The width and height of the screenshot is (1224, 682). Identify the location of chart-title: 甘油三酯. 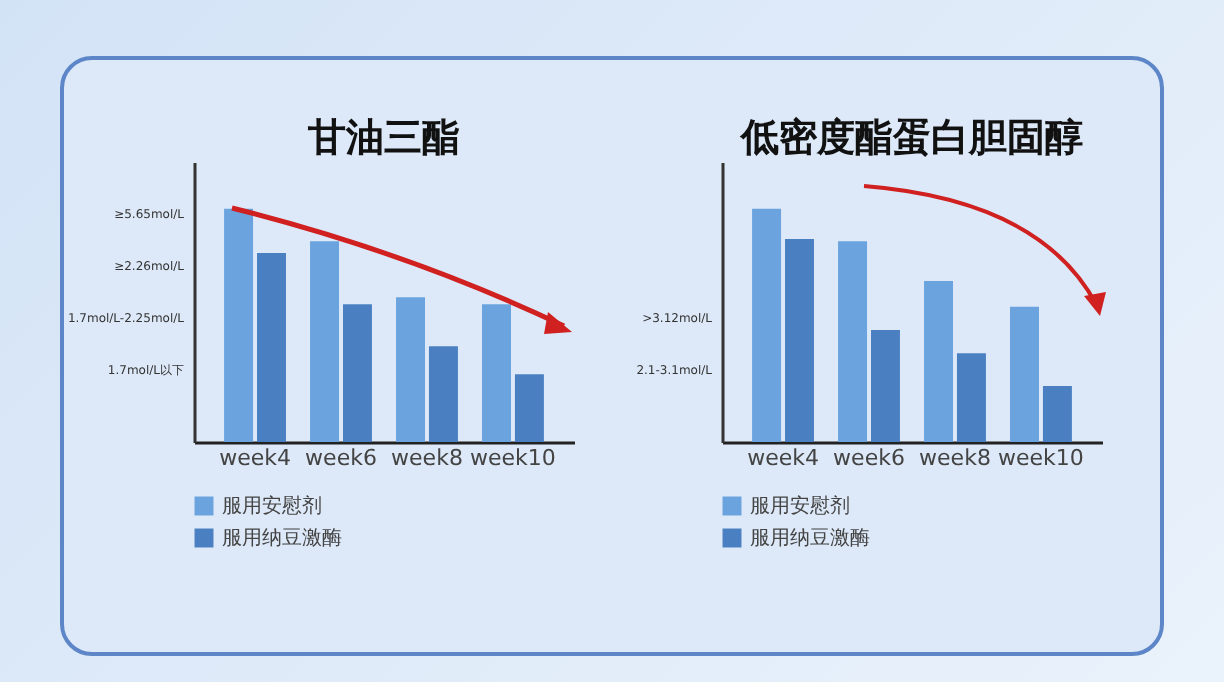
(383, 138).